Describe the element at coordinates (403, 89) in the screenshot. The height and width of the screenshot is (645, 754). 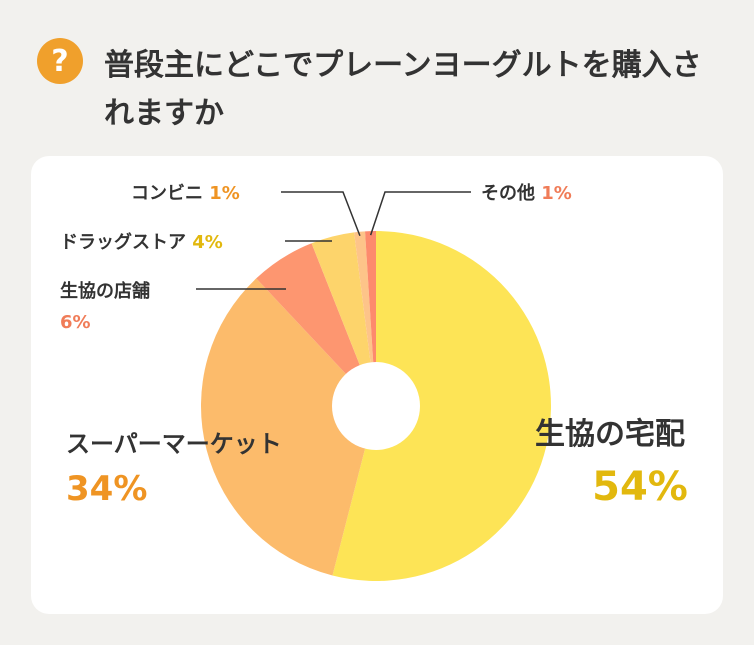
I see `page-title: 普段主にどこでプレーンヨーグルトを購入されますか` at that location.